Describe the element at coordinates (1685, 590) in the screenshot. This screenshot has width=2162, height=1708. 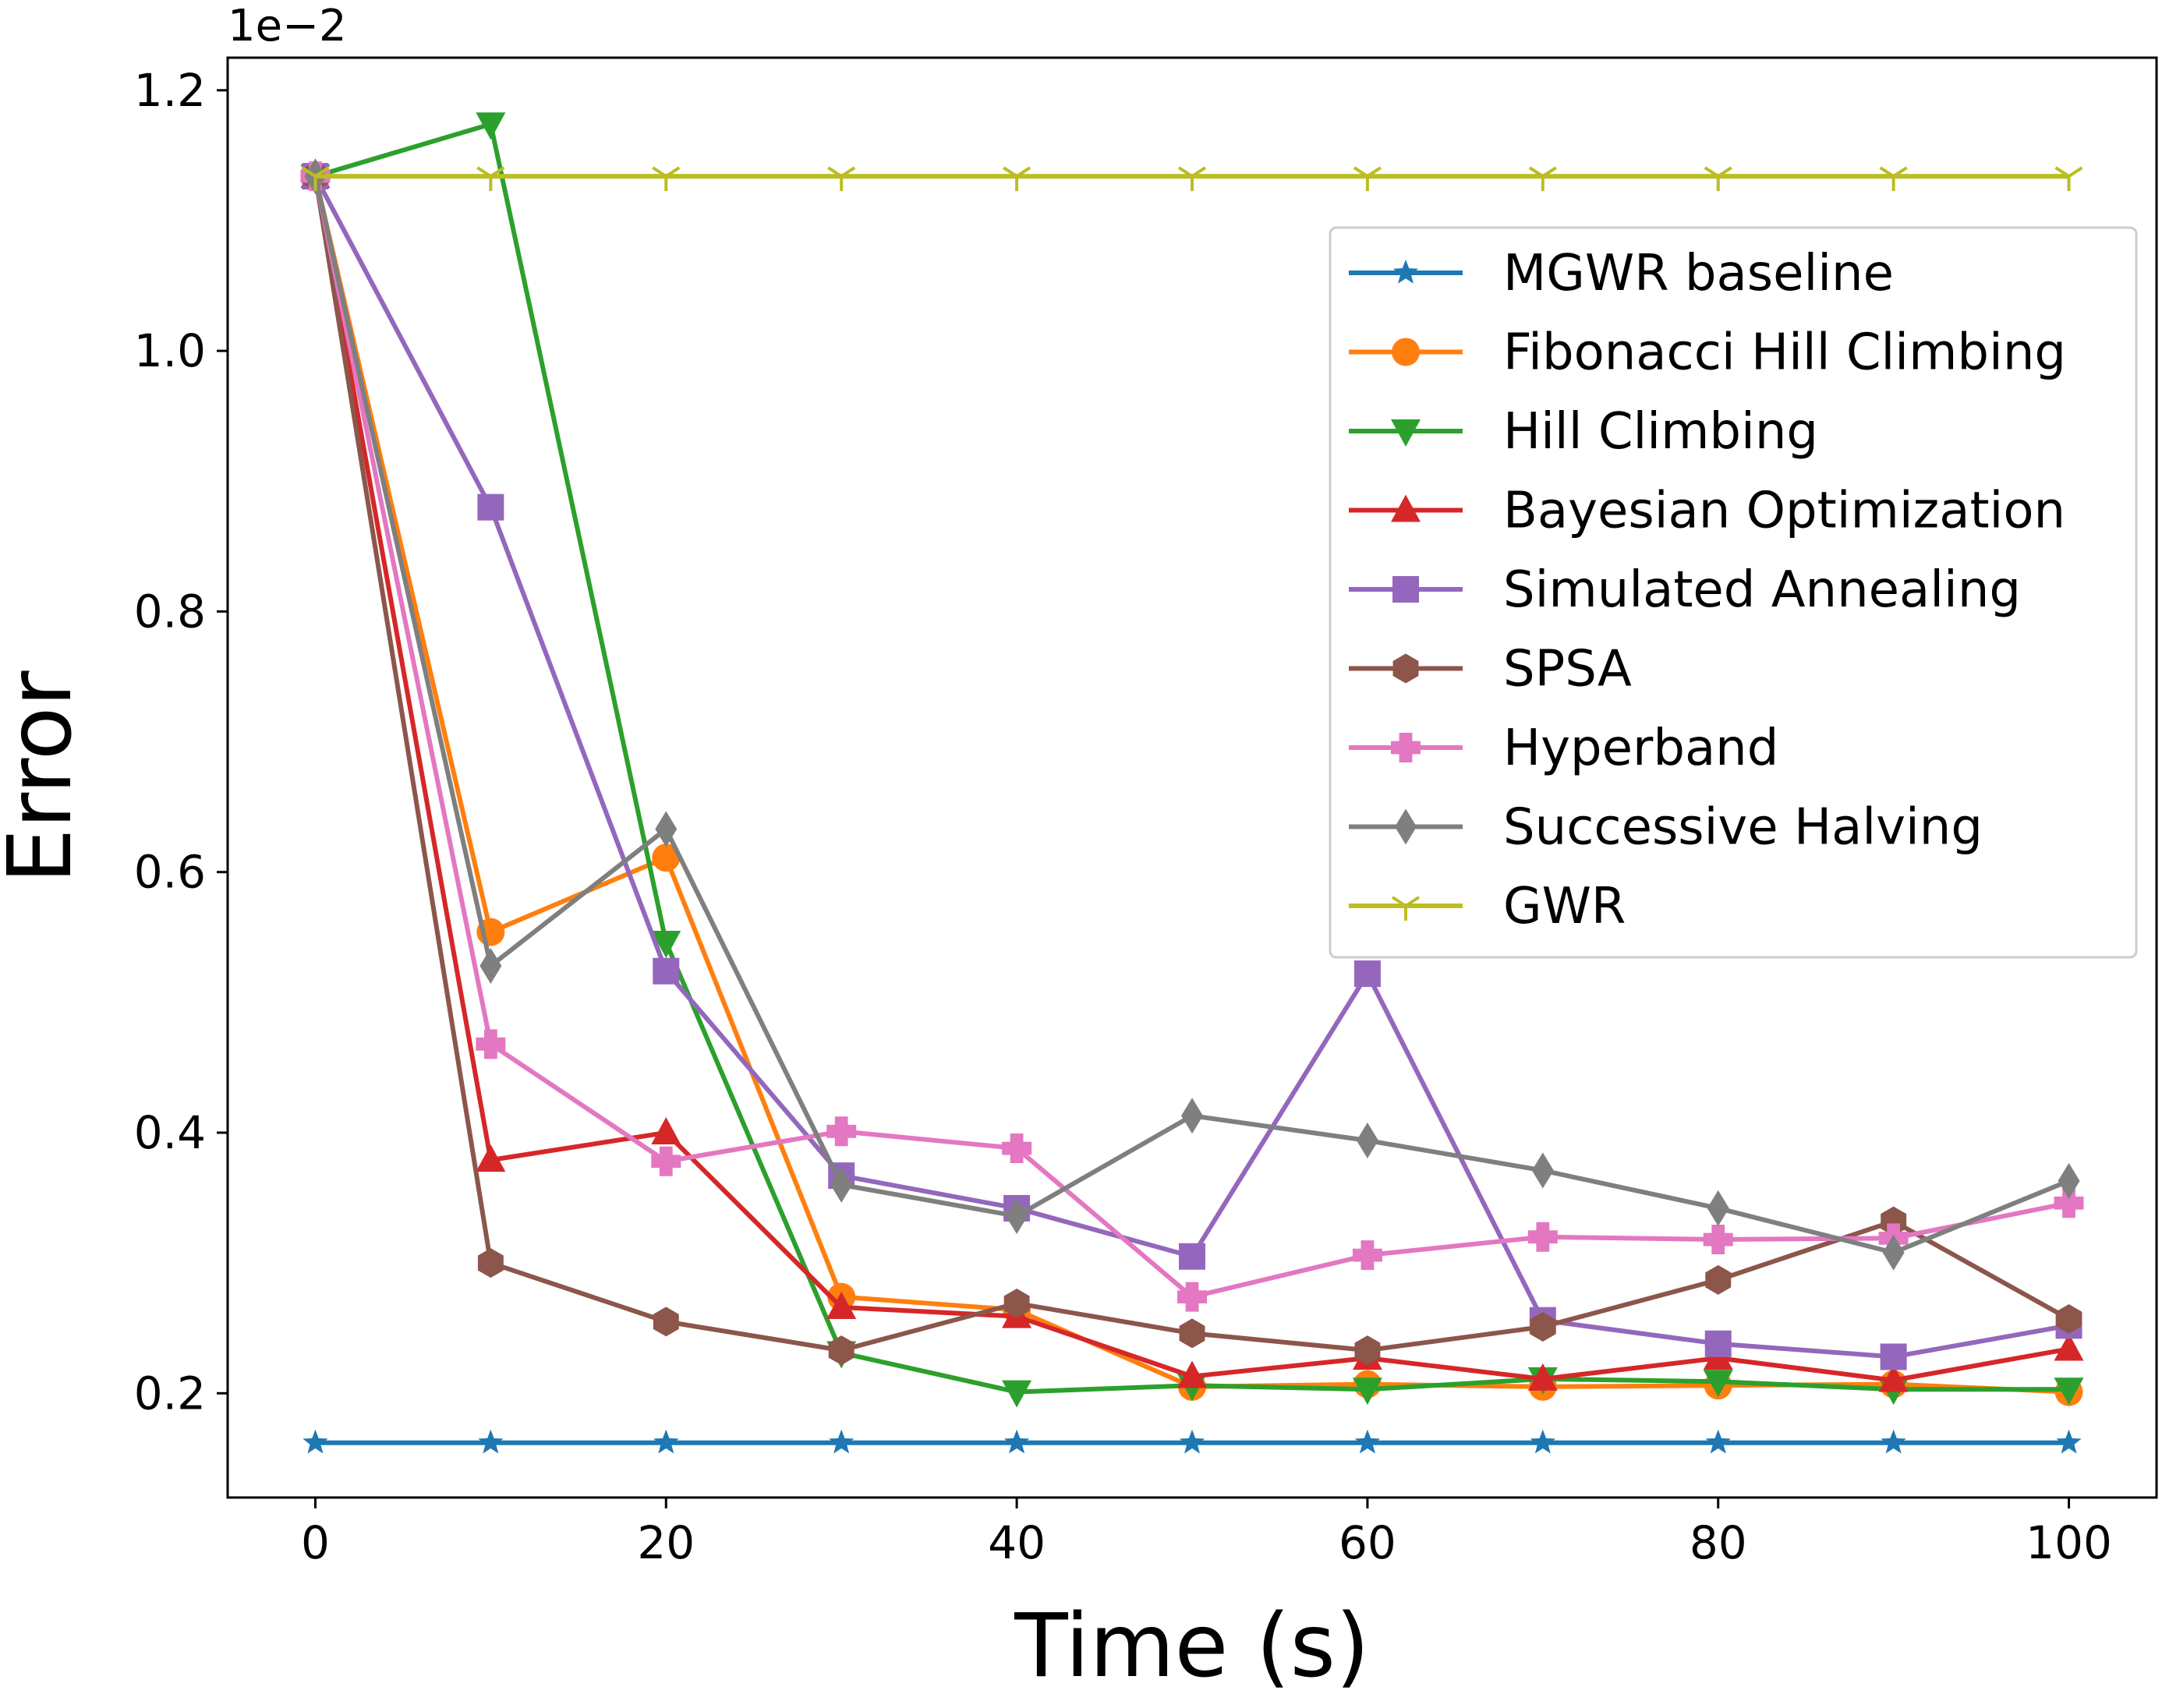
I see `legend-entry: Simulated Annealing` at that location.